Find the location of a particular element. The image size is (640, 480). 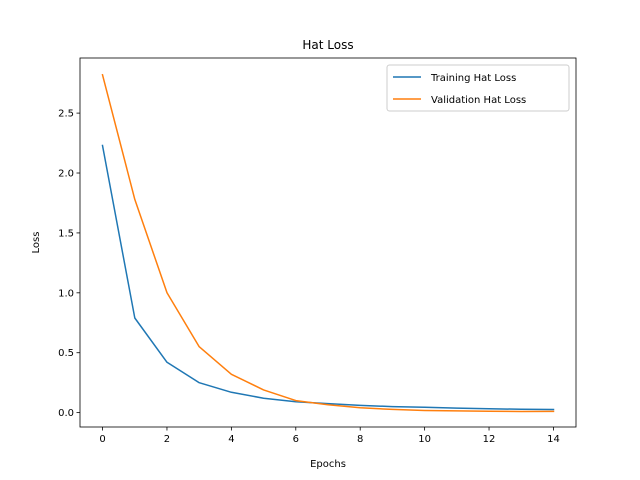

legend-label-1: Validation Hat Loss is located at coordinates (478, 100).